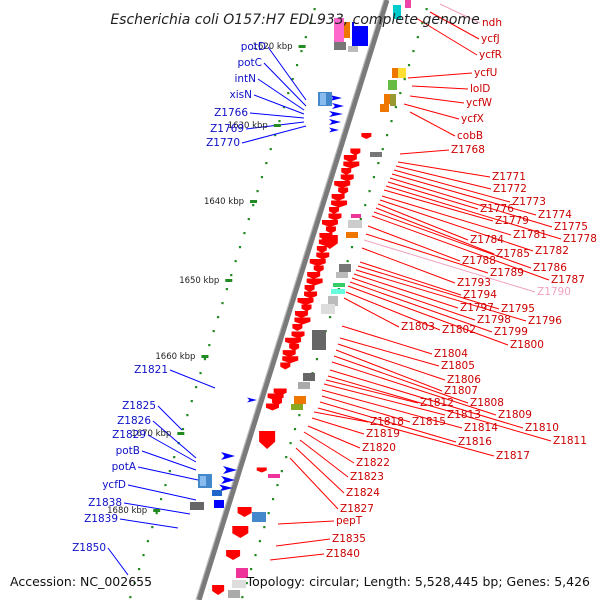 This screenshot has height=600, width=600. Describe the element at coordinates (552, 251) in the screenshot. I see `gene-label-z1782: Z1782` at that location.